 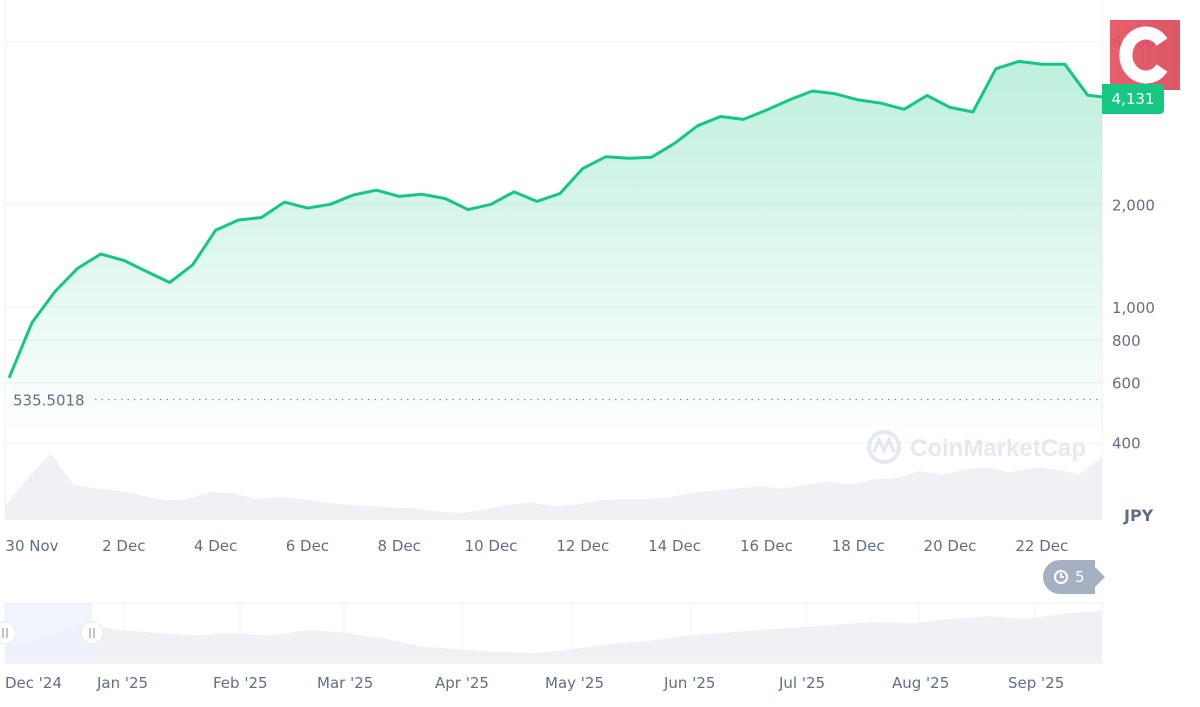 I want to click on current-price-value: 4,131, so click(x=1133, y=99).